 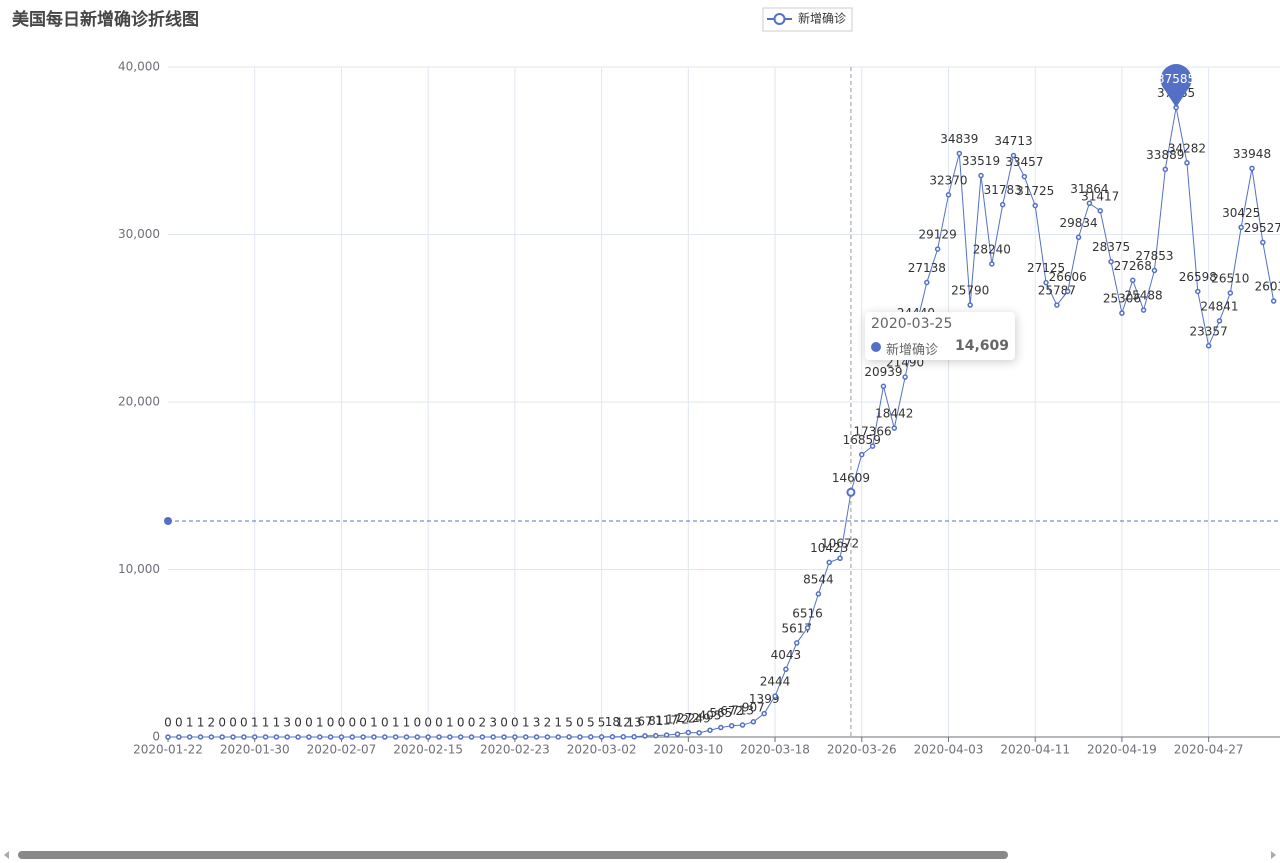 What do you see at coordinates (851, 492) in the screenshot?
I see `hover-point` at bounding box center [851, 492].